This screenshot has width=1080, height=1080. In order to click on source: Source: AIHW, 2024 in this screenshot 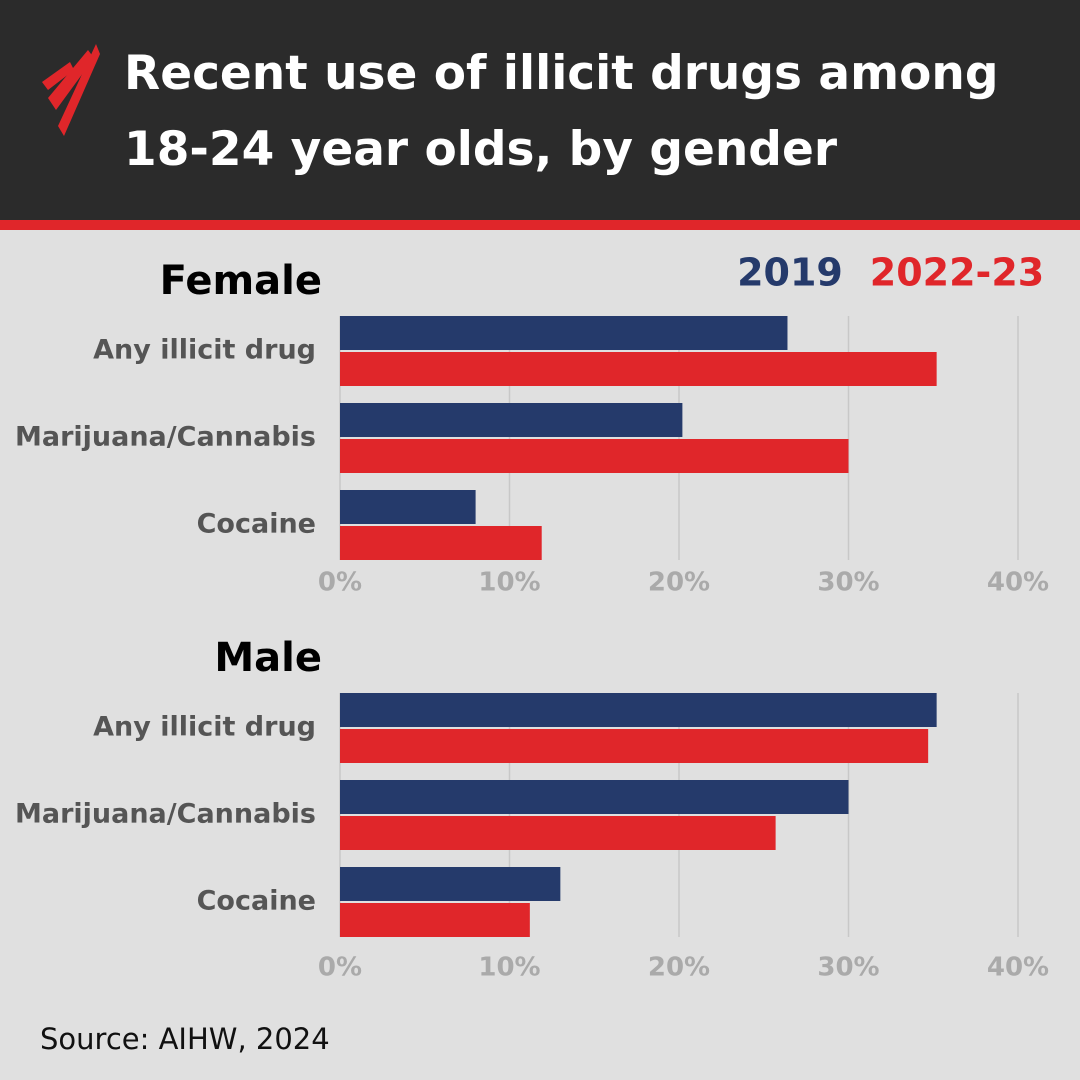, I will do `click(185, 1039)`.